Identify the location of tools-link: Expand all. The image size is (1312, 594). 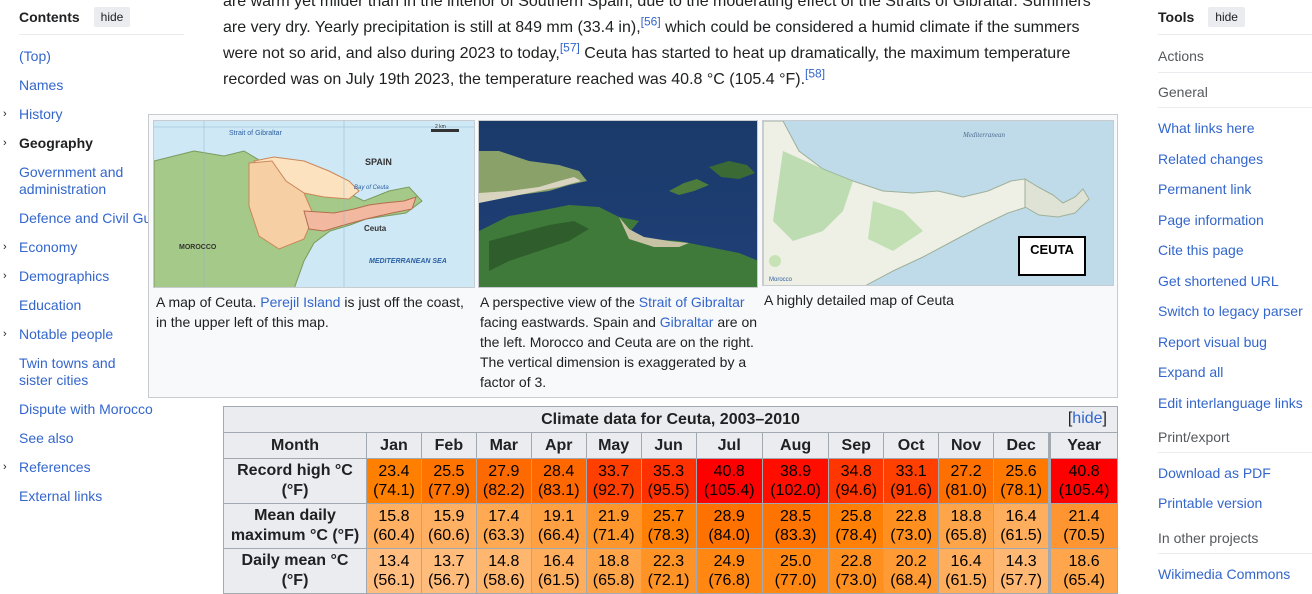
(1191, 372).